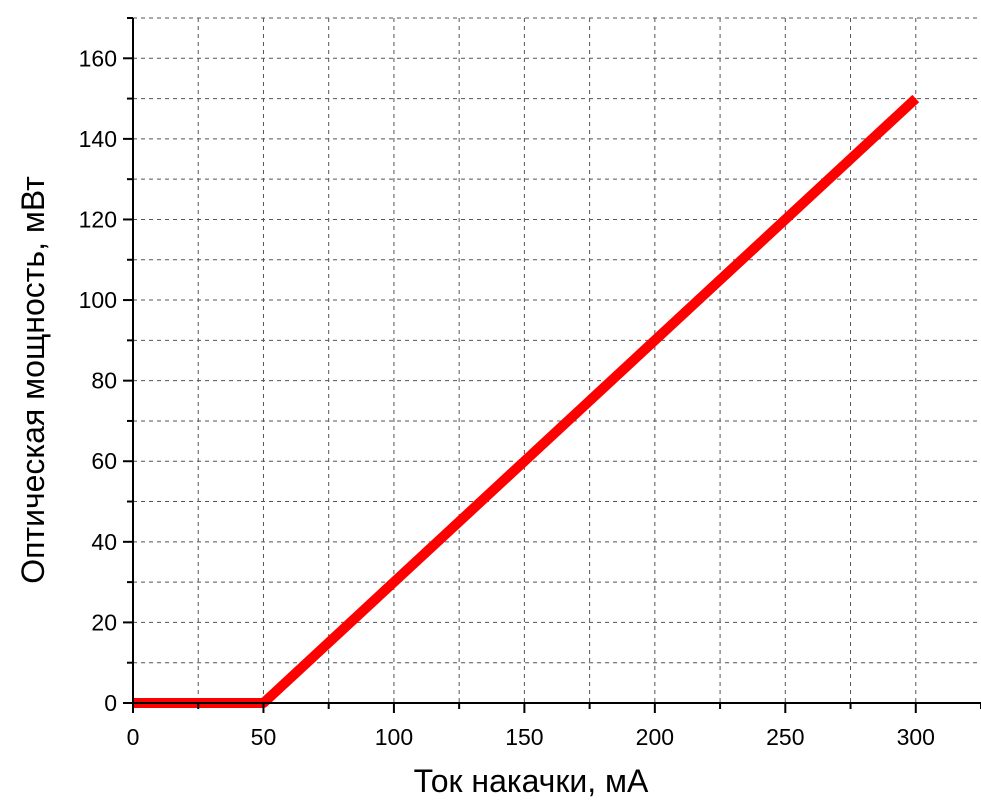 The height and width of the screenshot is (806, 981). What do you see at coordinates (104, 461) in the screenshot?
I see `y-tick-label: 60` at bounding box center [104, 461].